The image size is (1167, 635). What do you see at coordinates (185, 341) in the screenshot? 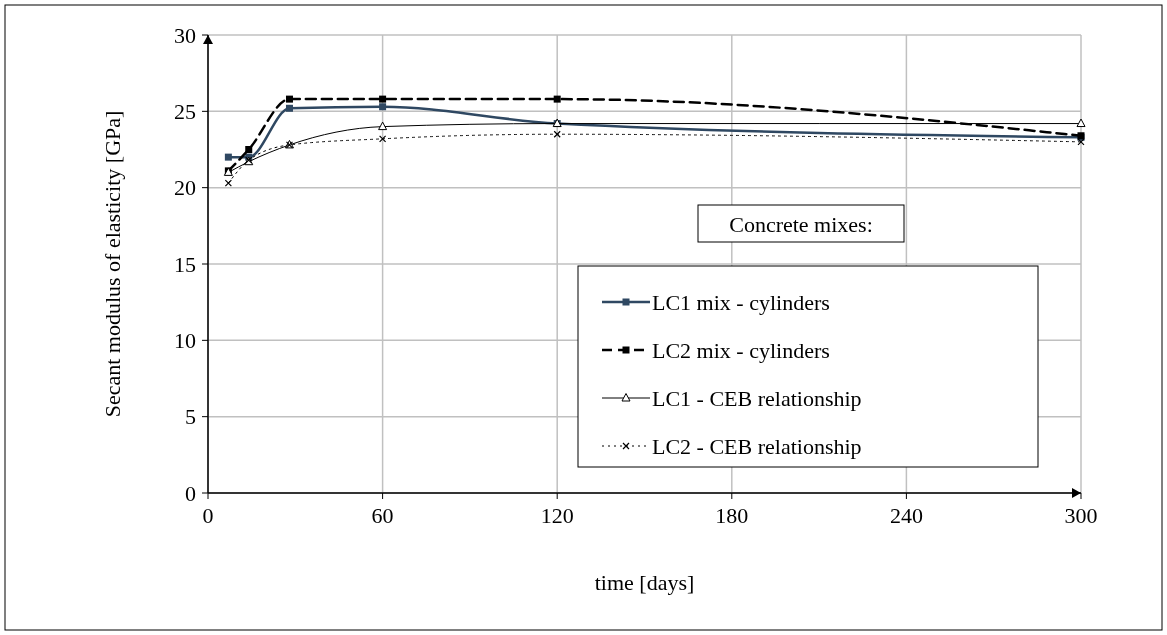
I see `y-tick-label: 10` at bounding box center [185, 341].